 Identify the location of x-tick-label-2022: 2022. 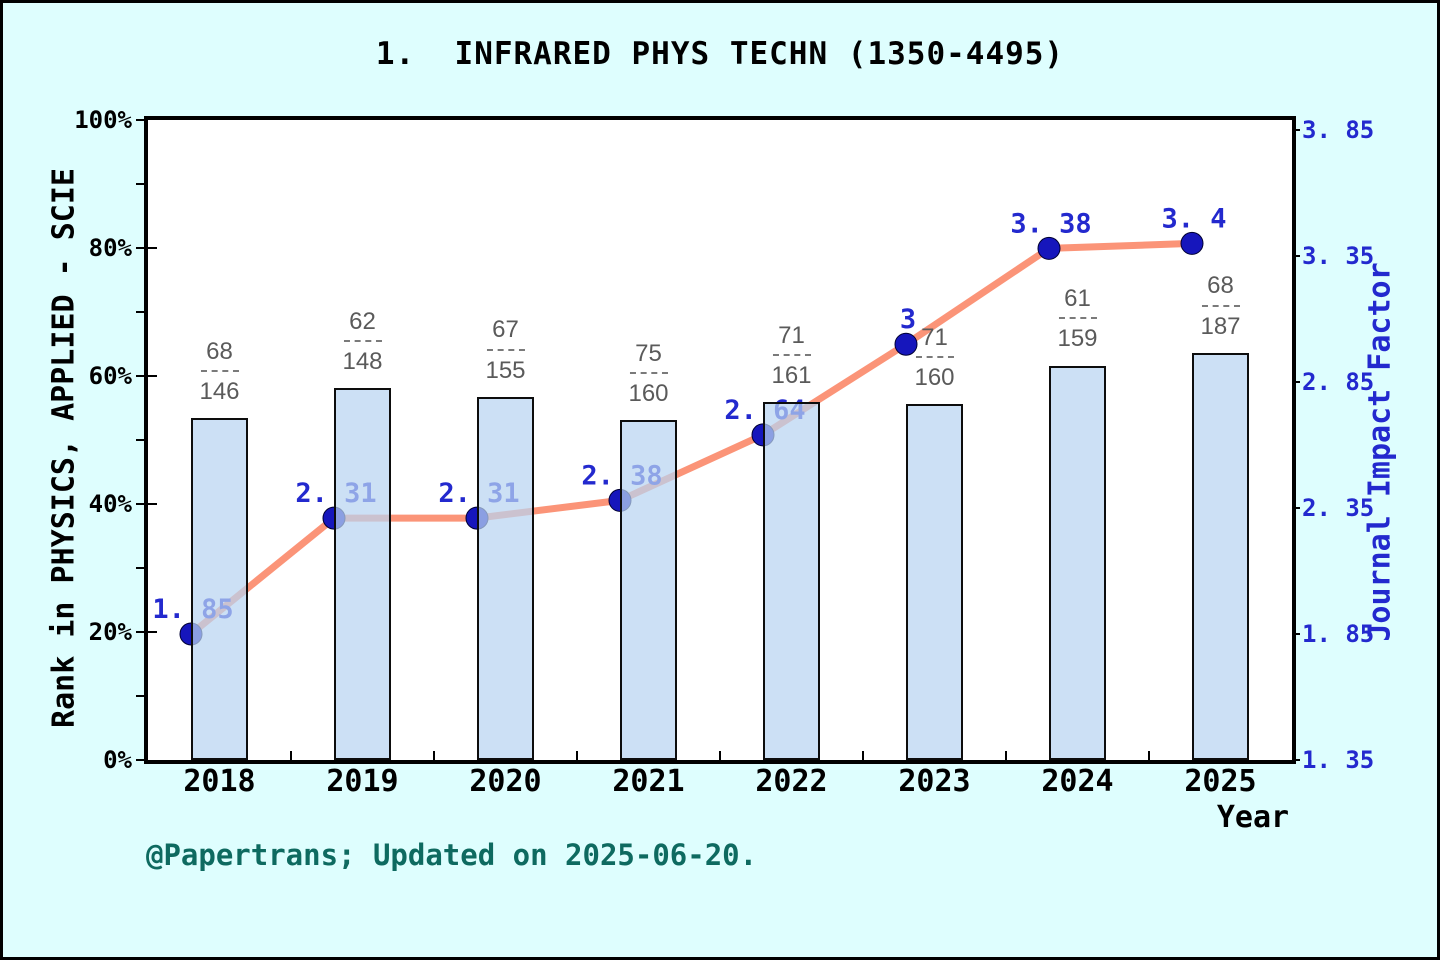
(791, 781).